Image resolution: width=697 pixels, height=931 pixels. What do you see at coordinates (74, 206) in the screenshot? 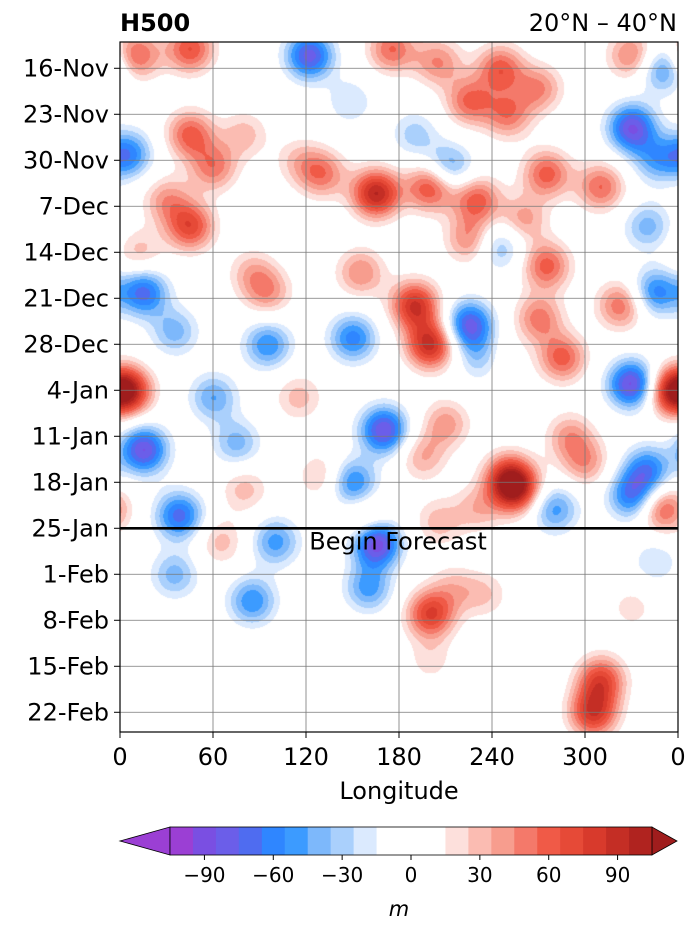
I see `y-tick-label: 7-Dec` at bounding box center [74, 206].